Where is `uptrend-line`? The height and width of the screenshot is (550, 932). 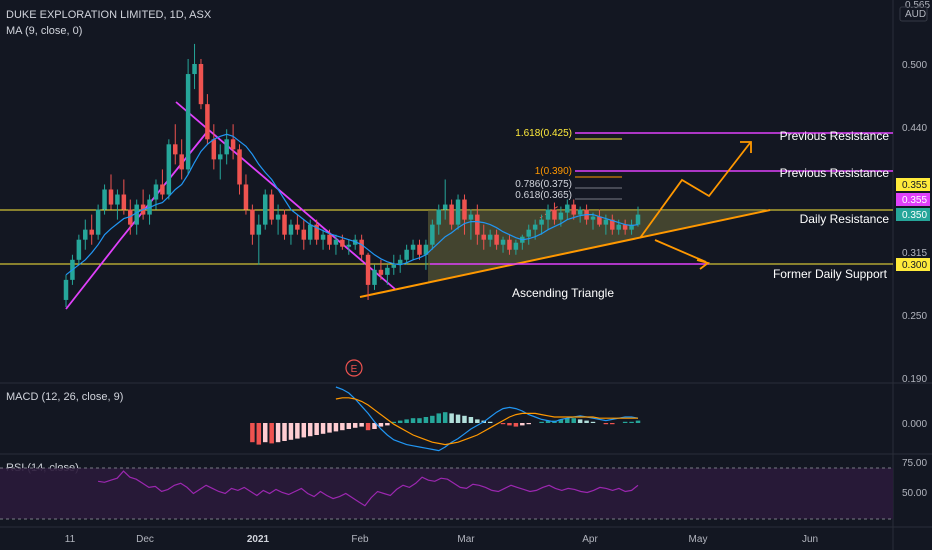
uptrend-line is located at coordinates (136, 220).